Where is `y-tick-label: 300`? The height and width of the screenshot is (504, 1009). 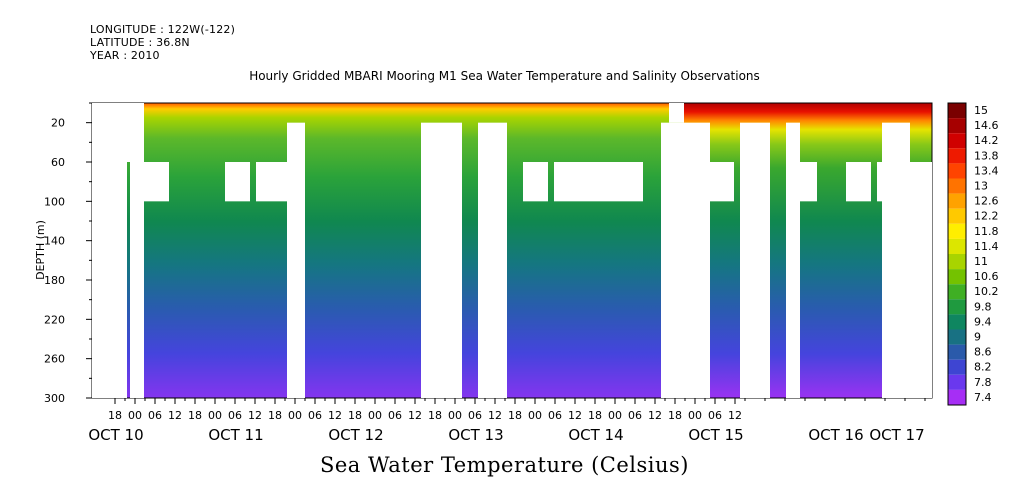
y-tick-label: 300 is located at coordinates (54, 398).